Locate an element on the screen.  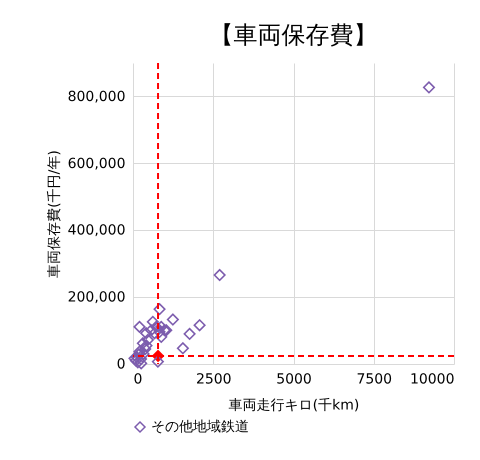
x-tick-label: 7500 is located at coordinates (374, 380).